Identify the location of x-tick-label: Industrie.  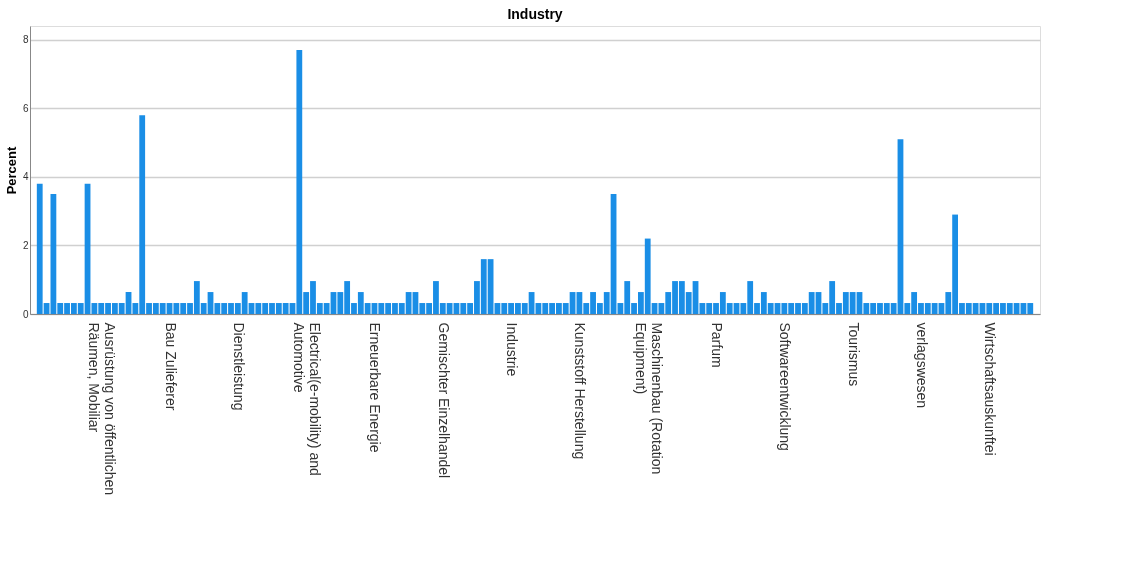
(512, 349).